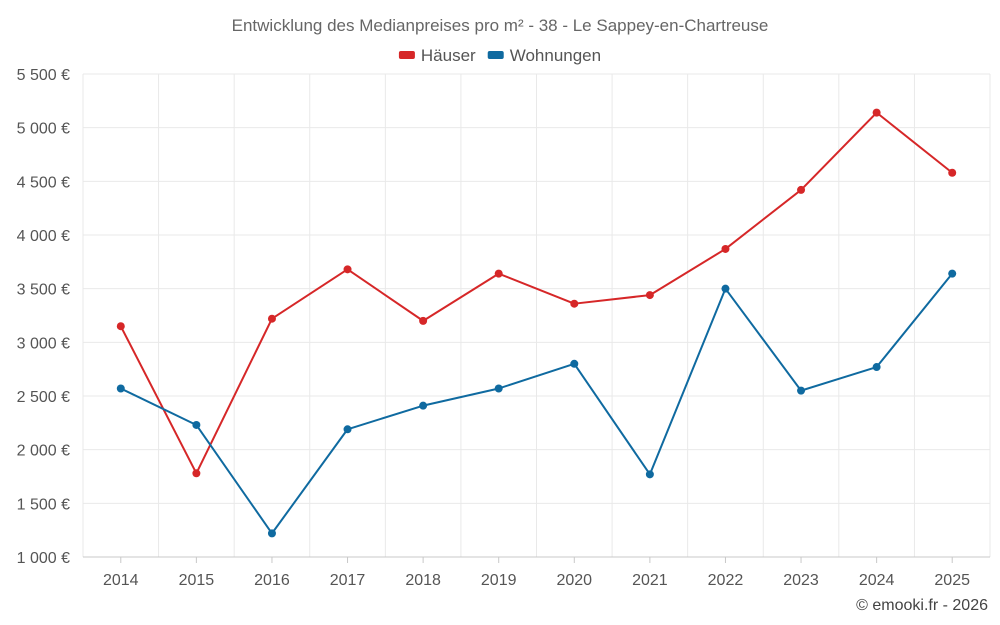 The image size is (1000, 625). I want to click on x-tick-label: 2020, so click(574, 580).